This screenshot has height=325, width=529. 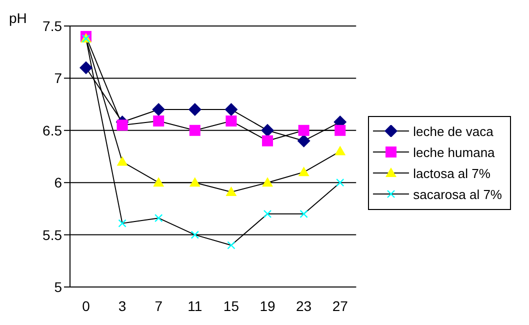 I want to click on x-tick-label: 19, so click(x=268, y=306).